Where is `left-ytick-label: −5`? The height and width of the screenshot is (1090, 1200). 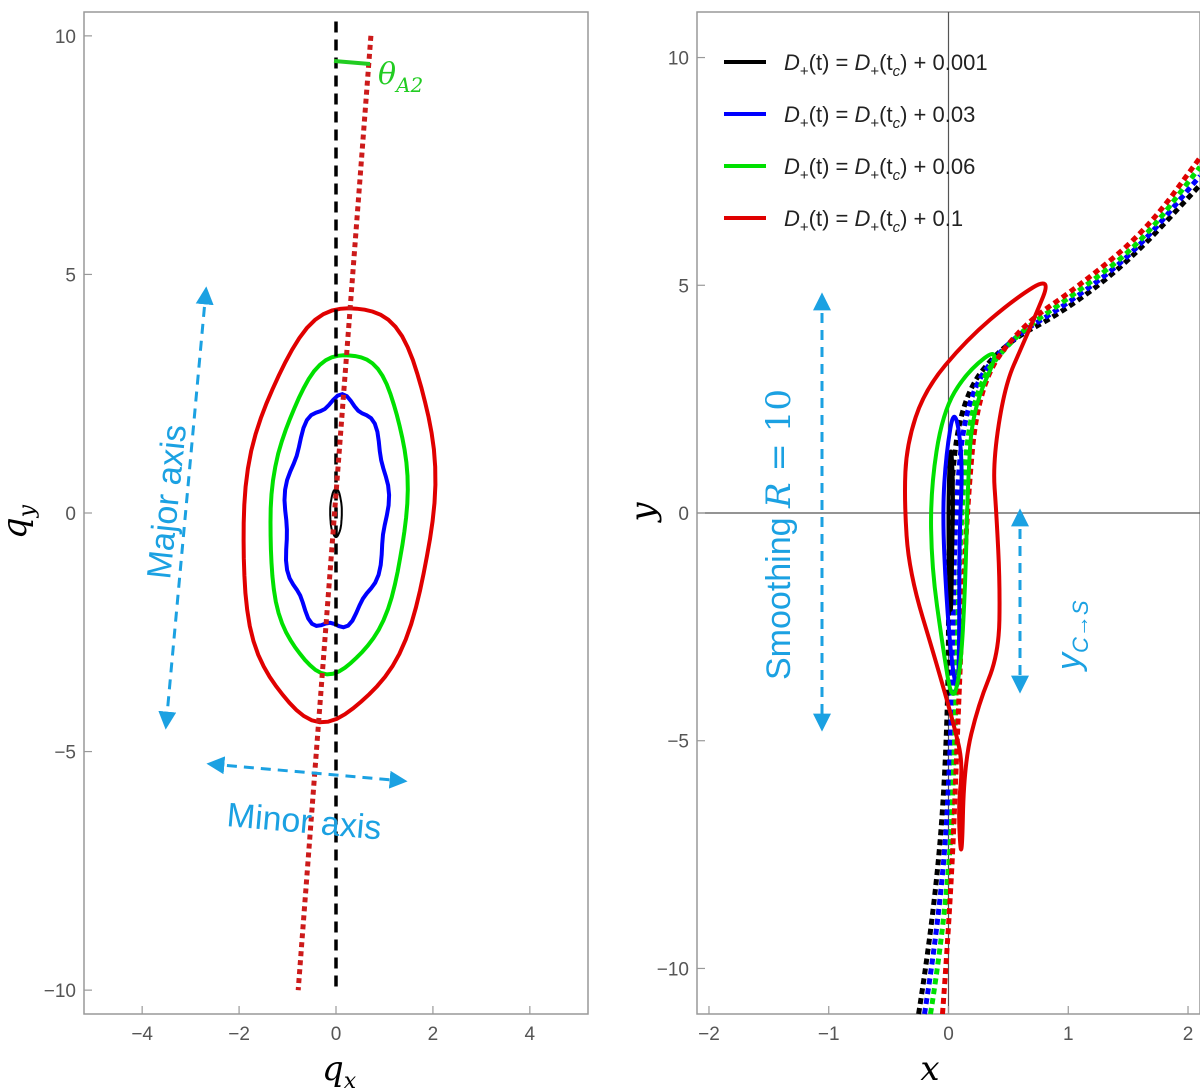
left-ytick-label: −5 is located at coordinates (65, 753).